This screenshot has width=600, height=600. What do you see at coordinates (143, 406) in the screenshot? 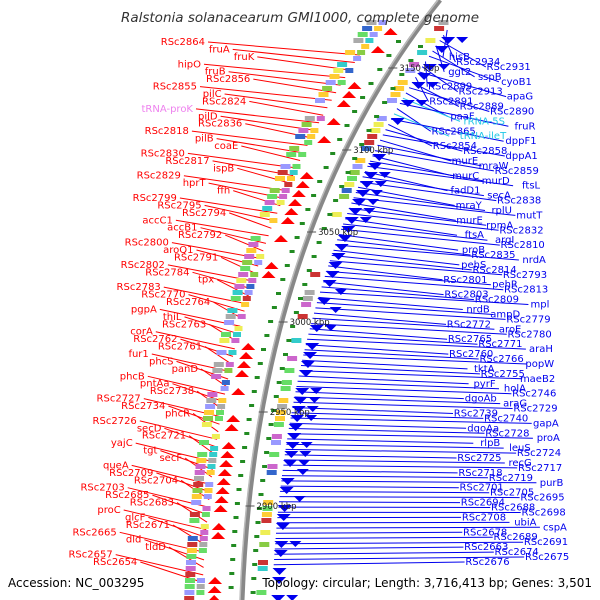
I see `gene-label: RSc2734` at bounding box center [143, 406].